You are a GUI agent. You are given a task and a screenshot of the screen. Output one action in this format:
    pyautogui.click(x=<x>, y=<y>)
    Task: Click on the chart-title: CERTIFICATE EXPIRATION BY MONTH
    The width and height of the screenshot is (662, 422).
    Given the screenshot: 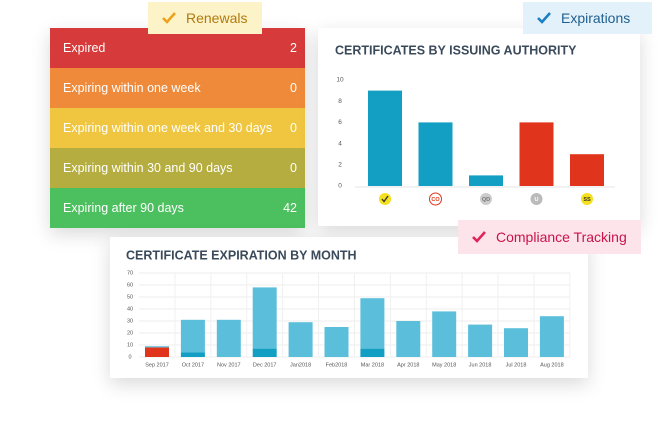 What is the action you would take?
    pyautogui.click(x=241, y=255)
    